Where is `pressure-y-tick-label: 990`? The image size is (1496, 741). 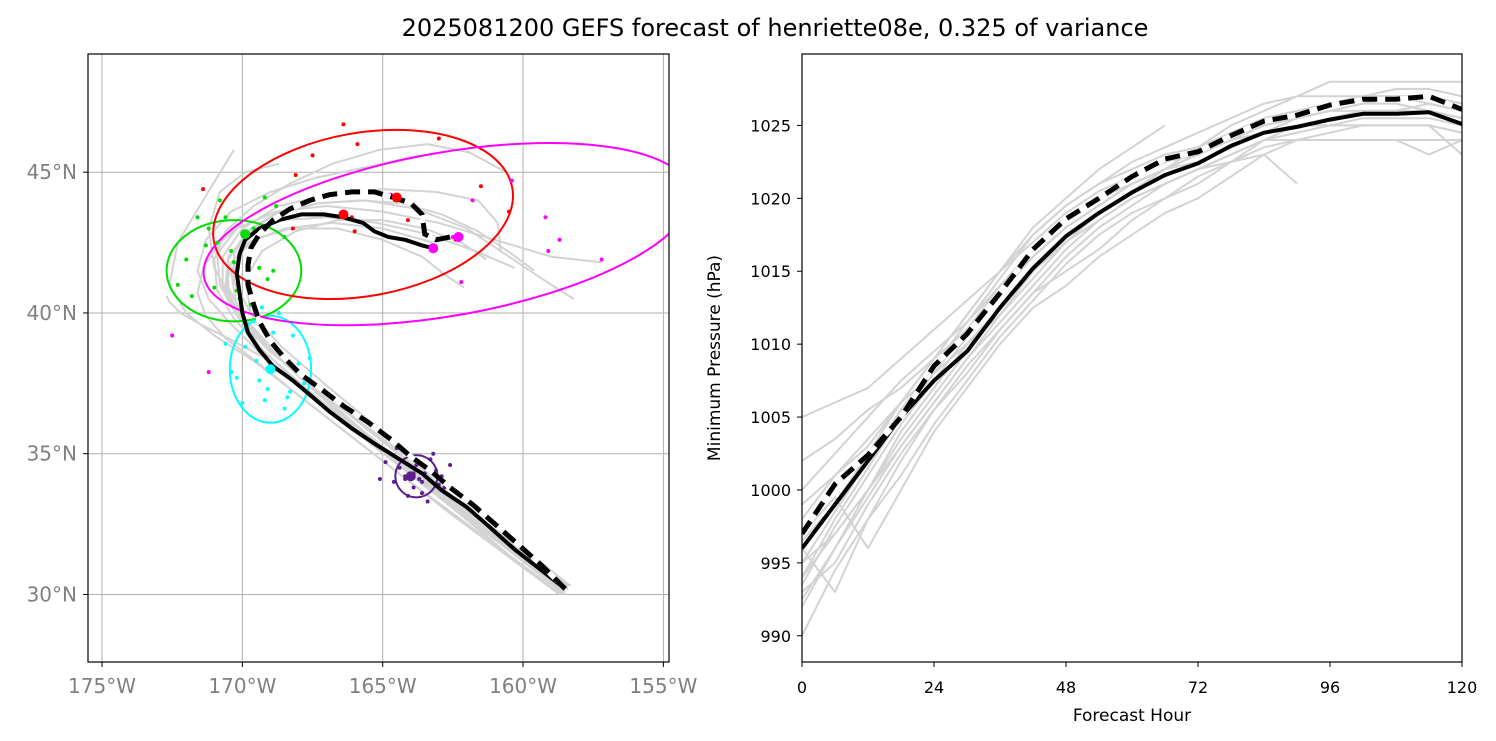
pressure-y-tick-label: 990 is located at coordinates (775, 636).